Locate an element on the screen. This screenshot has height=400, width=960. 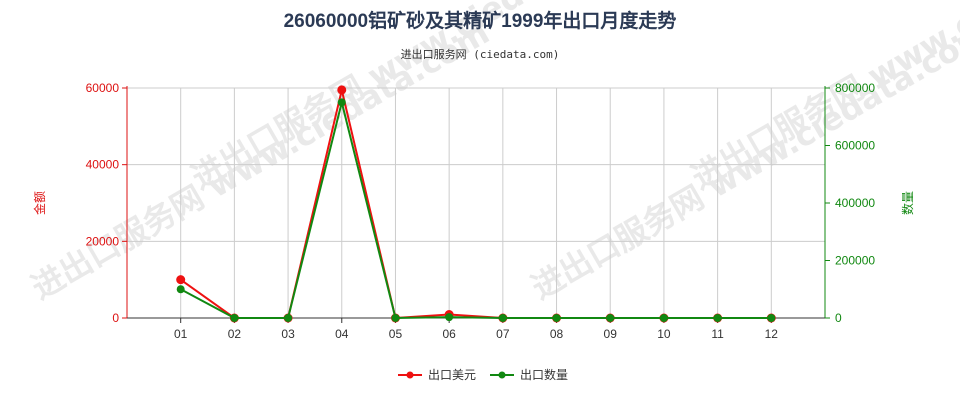
chart-title: 26060000铝矿砂及其精矿1999年出口月度走势 is located at coordinates (480, 20).